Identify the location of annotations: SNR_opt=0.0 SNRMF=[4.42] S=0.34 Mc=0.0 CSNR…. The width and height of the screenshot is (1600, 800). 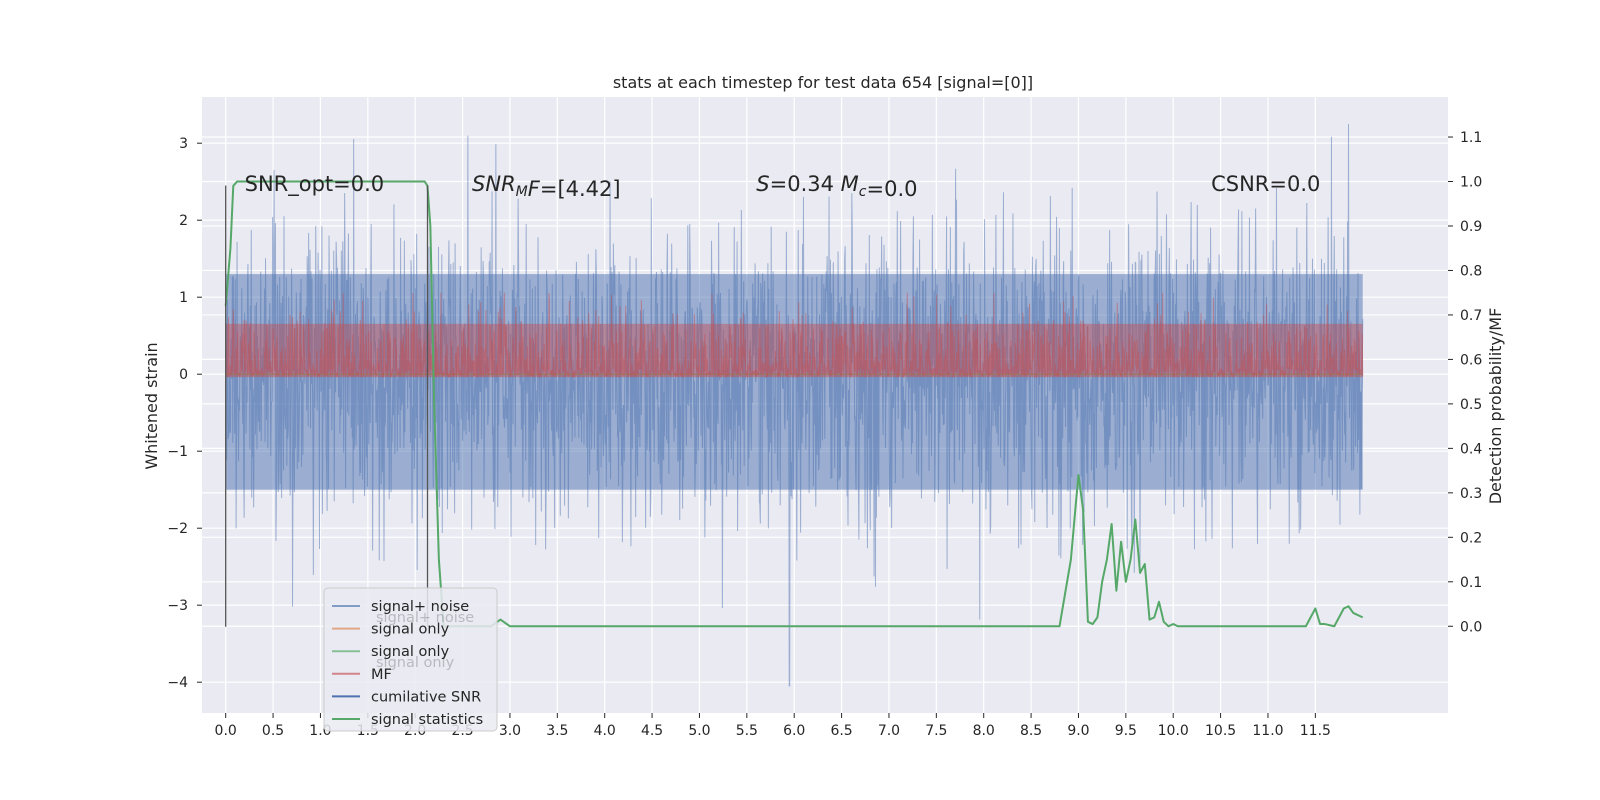
(783, 186).